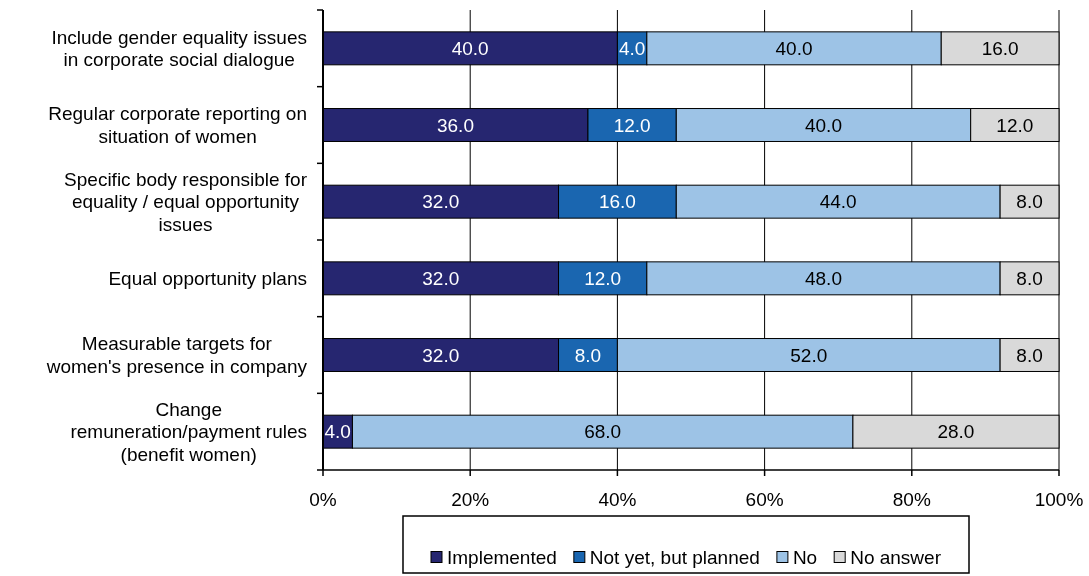  I want to click on legend-label: Not yet, but planned, so click(674, 557).